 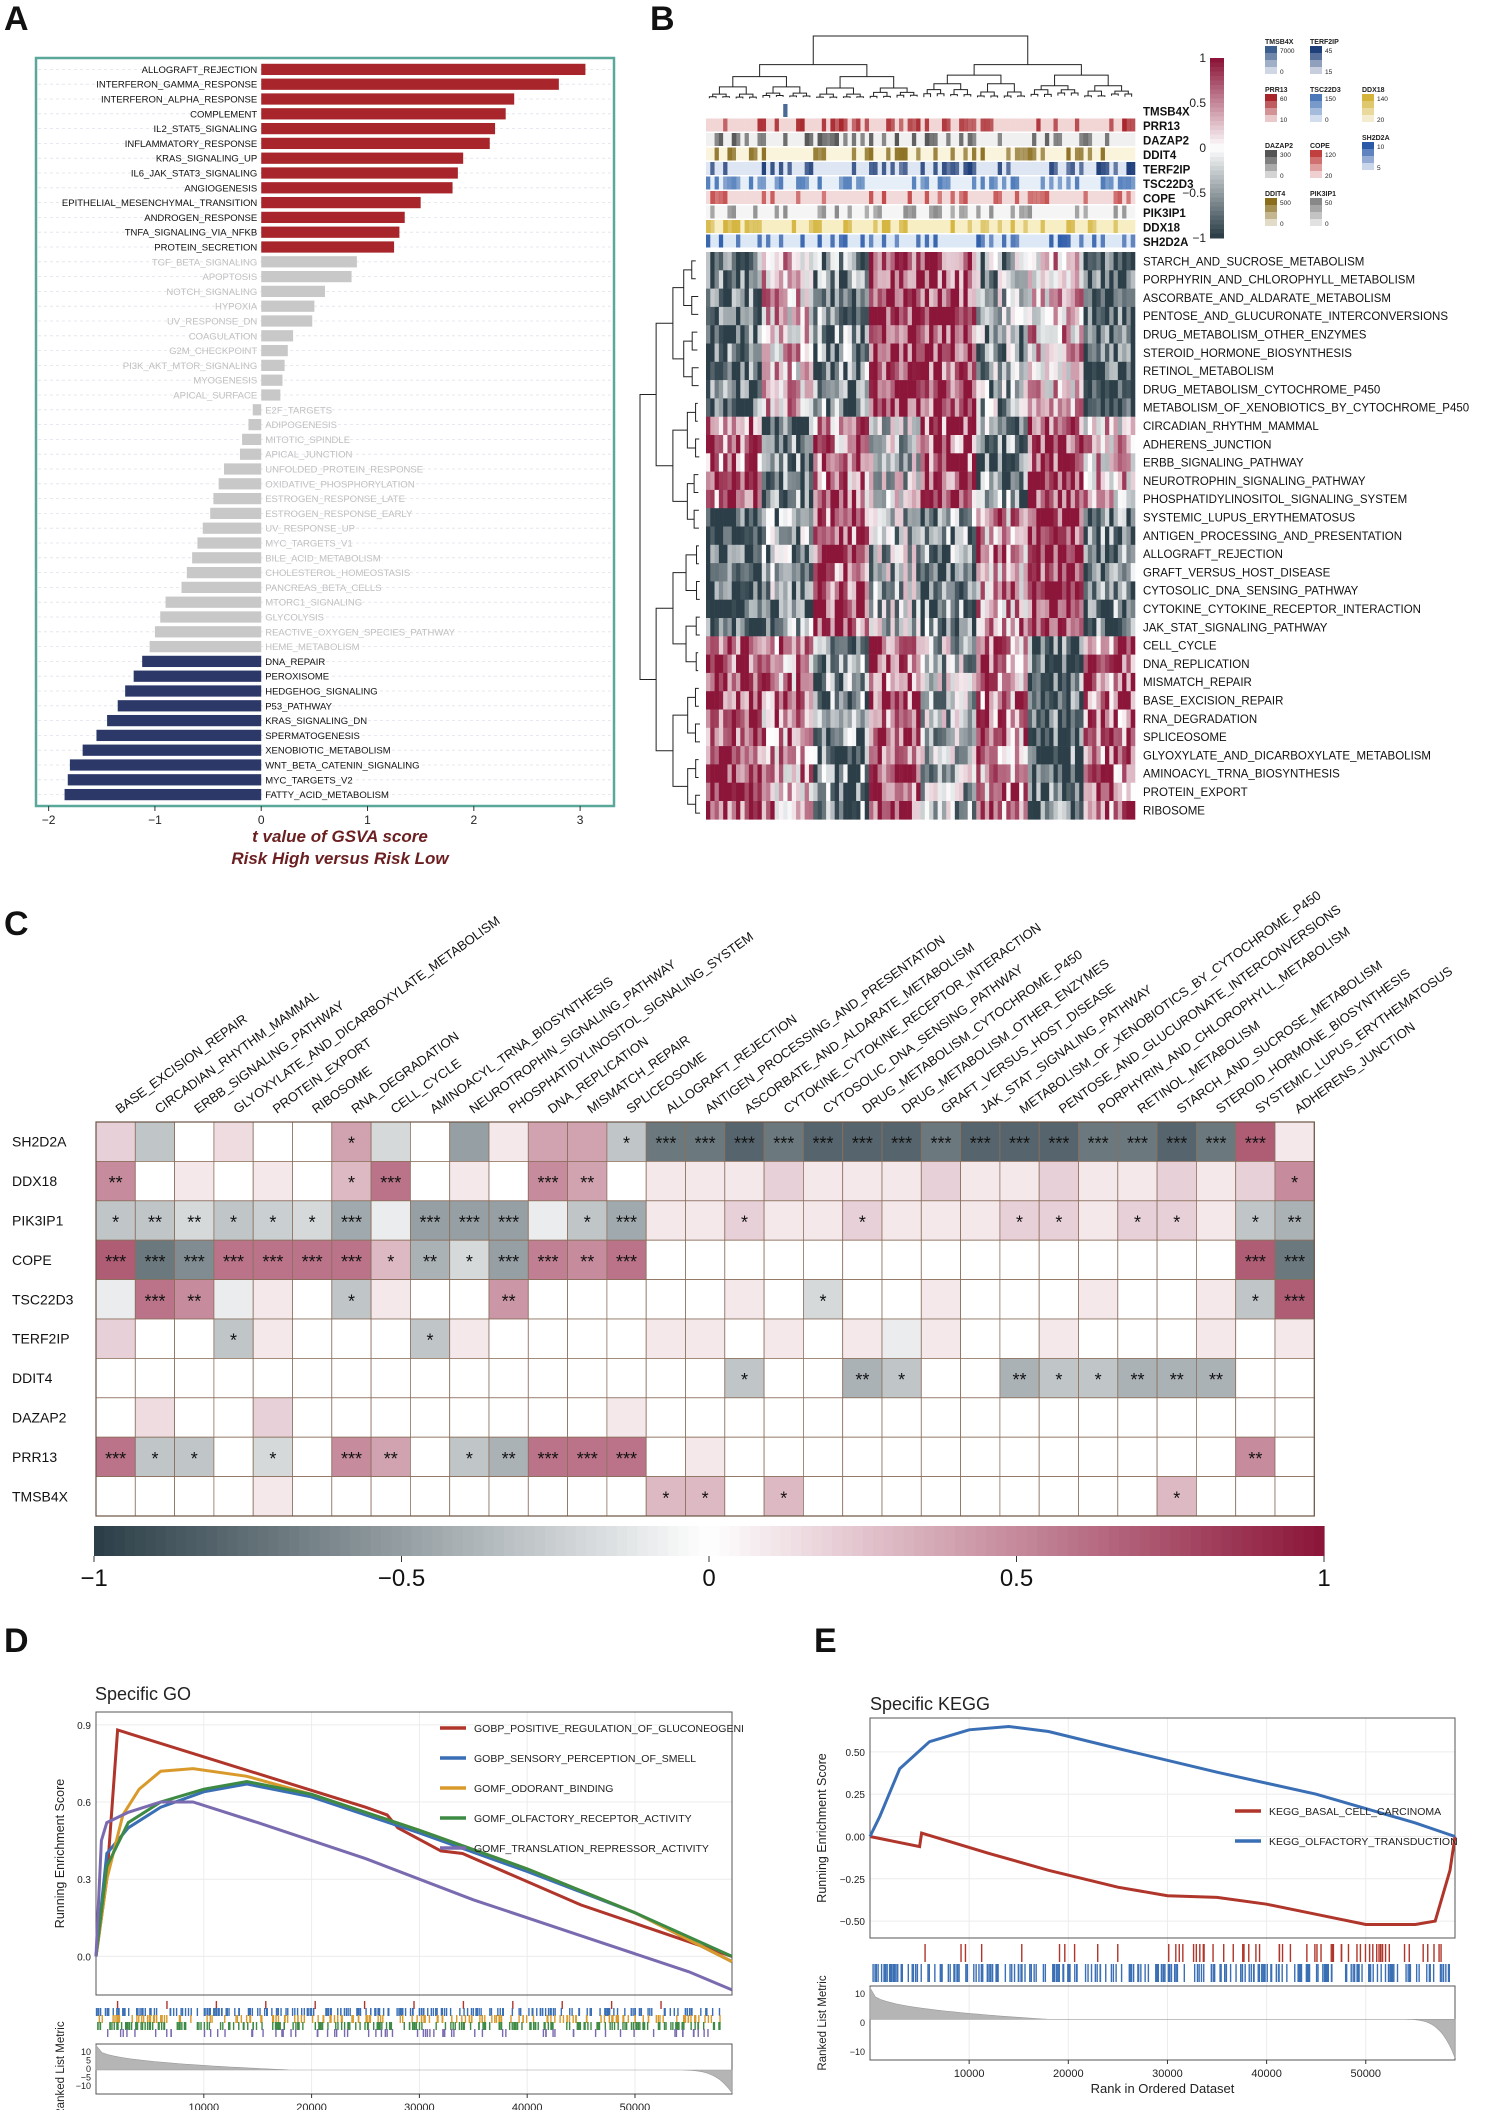 What do you see at coordinates (1271, 201) in the screenshot?
I see `legend-swatch` at bounding box center [1271, 201].